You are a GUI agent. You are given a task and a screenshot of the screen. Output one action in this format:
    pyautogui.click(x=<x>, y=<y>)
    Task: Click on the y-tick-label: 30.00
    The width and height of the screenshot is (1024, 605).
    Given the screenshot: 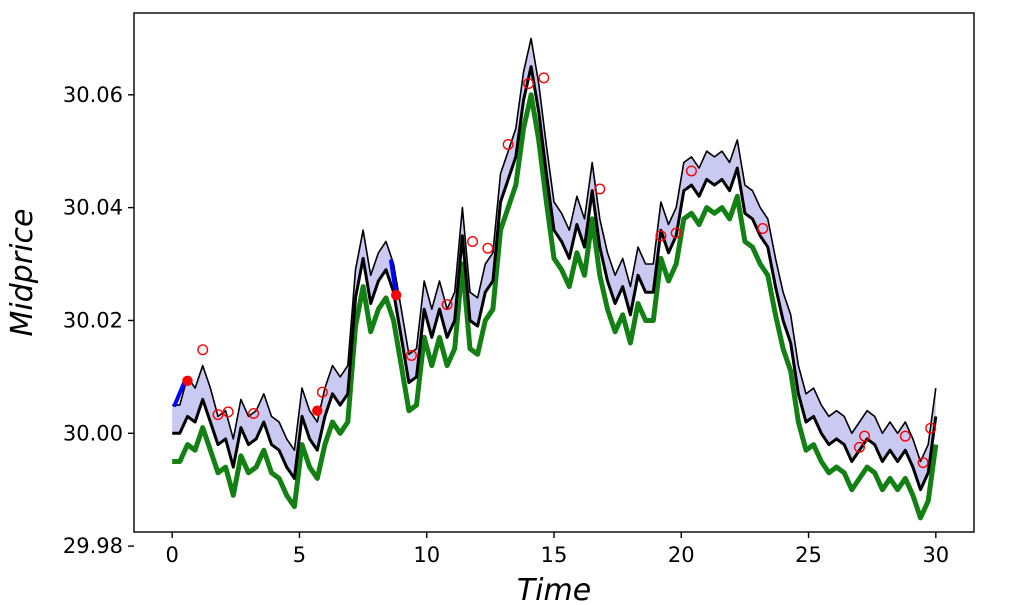 What is the action you would take?
    pyautogui.click(x=93, y=433)
    